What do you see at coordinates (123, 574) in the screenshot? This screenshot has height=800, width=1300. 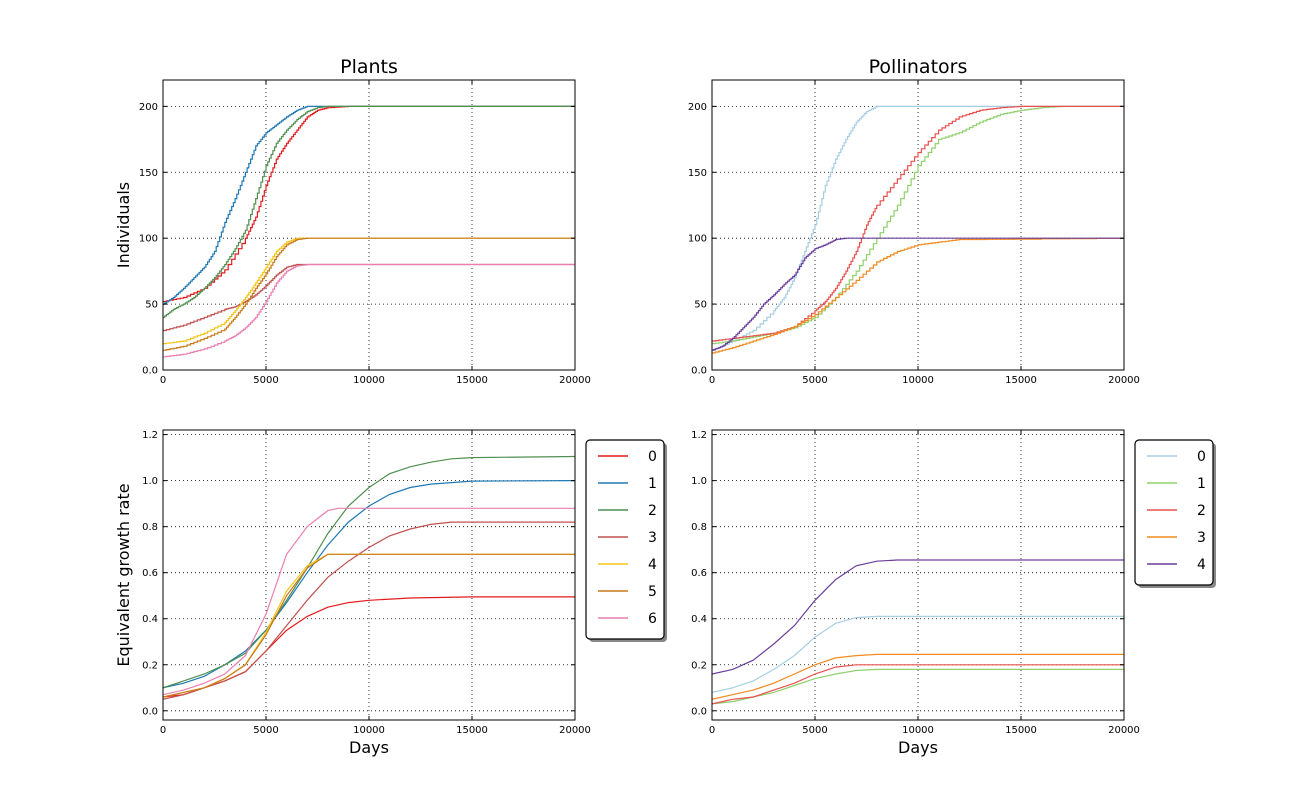 I see `y-axis-label: Equivalent growth rate` at bounding box center [123, 574].